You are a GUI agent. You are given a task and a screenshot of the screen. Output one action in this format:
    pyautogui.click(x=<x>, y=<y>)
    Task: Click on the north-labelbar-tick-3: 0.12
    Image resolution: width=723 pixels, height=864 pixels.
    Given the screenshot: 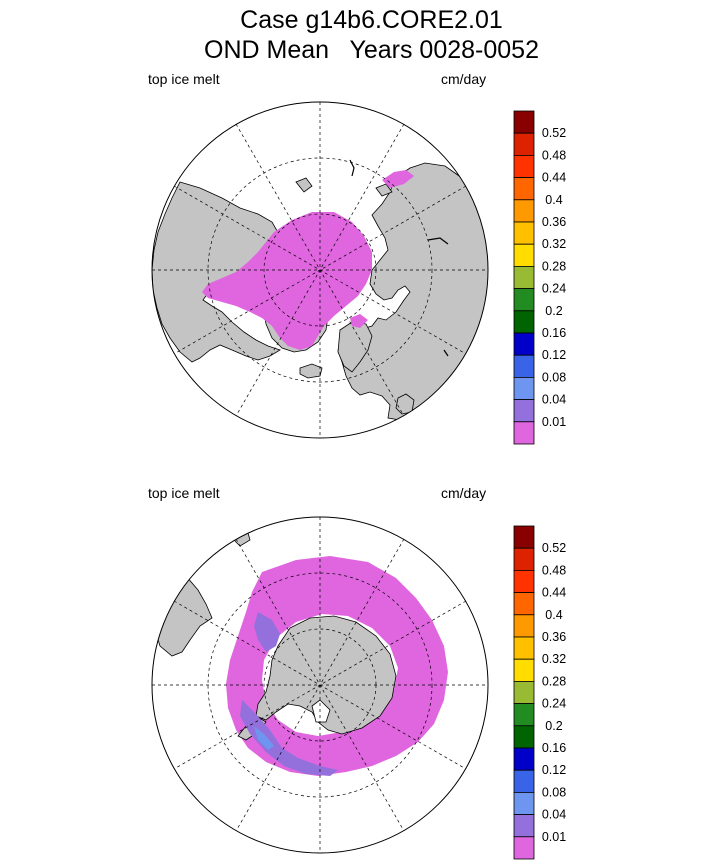 What is the action you would take?
    pyautogui.click(x=554, y=355)
    